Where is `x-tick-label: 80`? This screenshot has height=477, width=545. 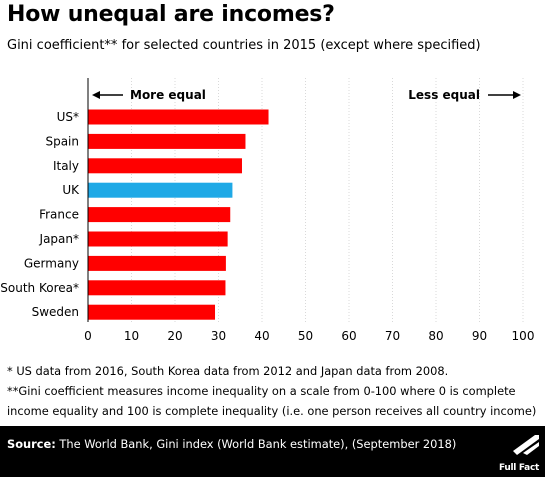
x-tick-label: 80 is located at coordinates (435, 336).